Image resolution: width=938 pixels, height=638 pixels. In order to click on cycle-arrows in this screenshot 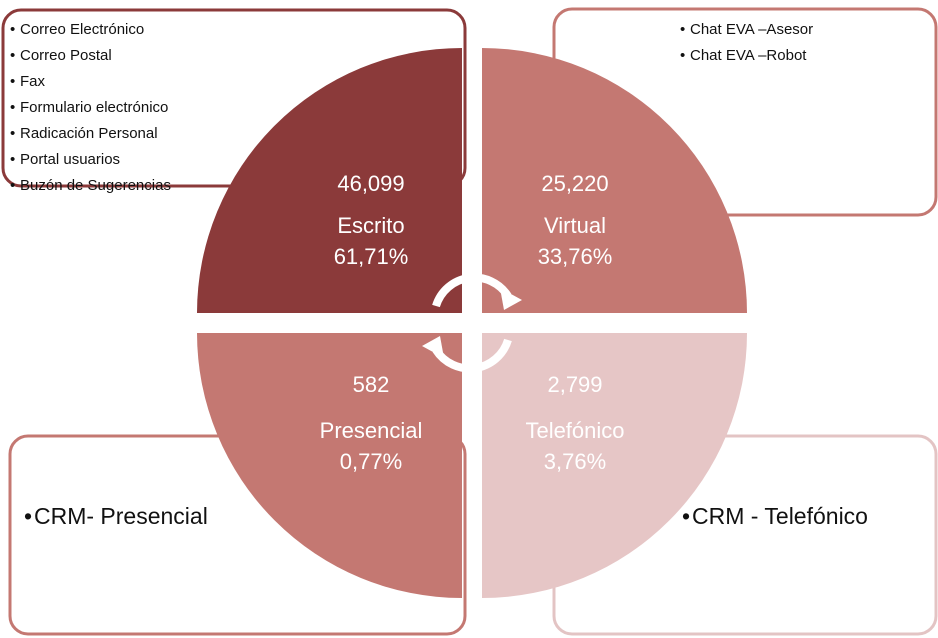, I will do `click(472, 323)`.